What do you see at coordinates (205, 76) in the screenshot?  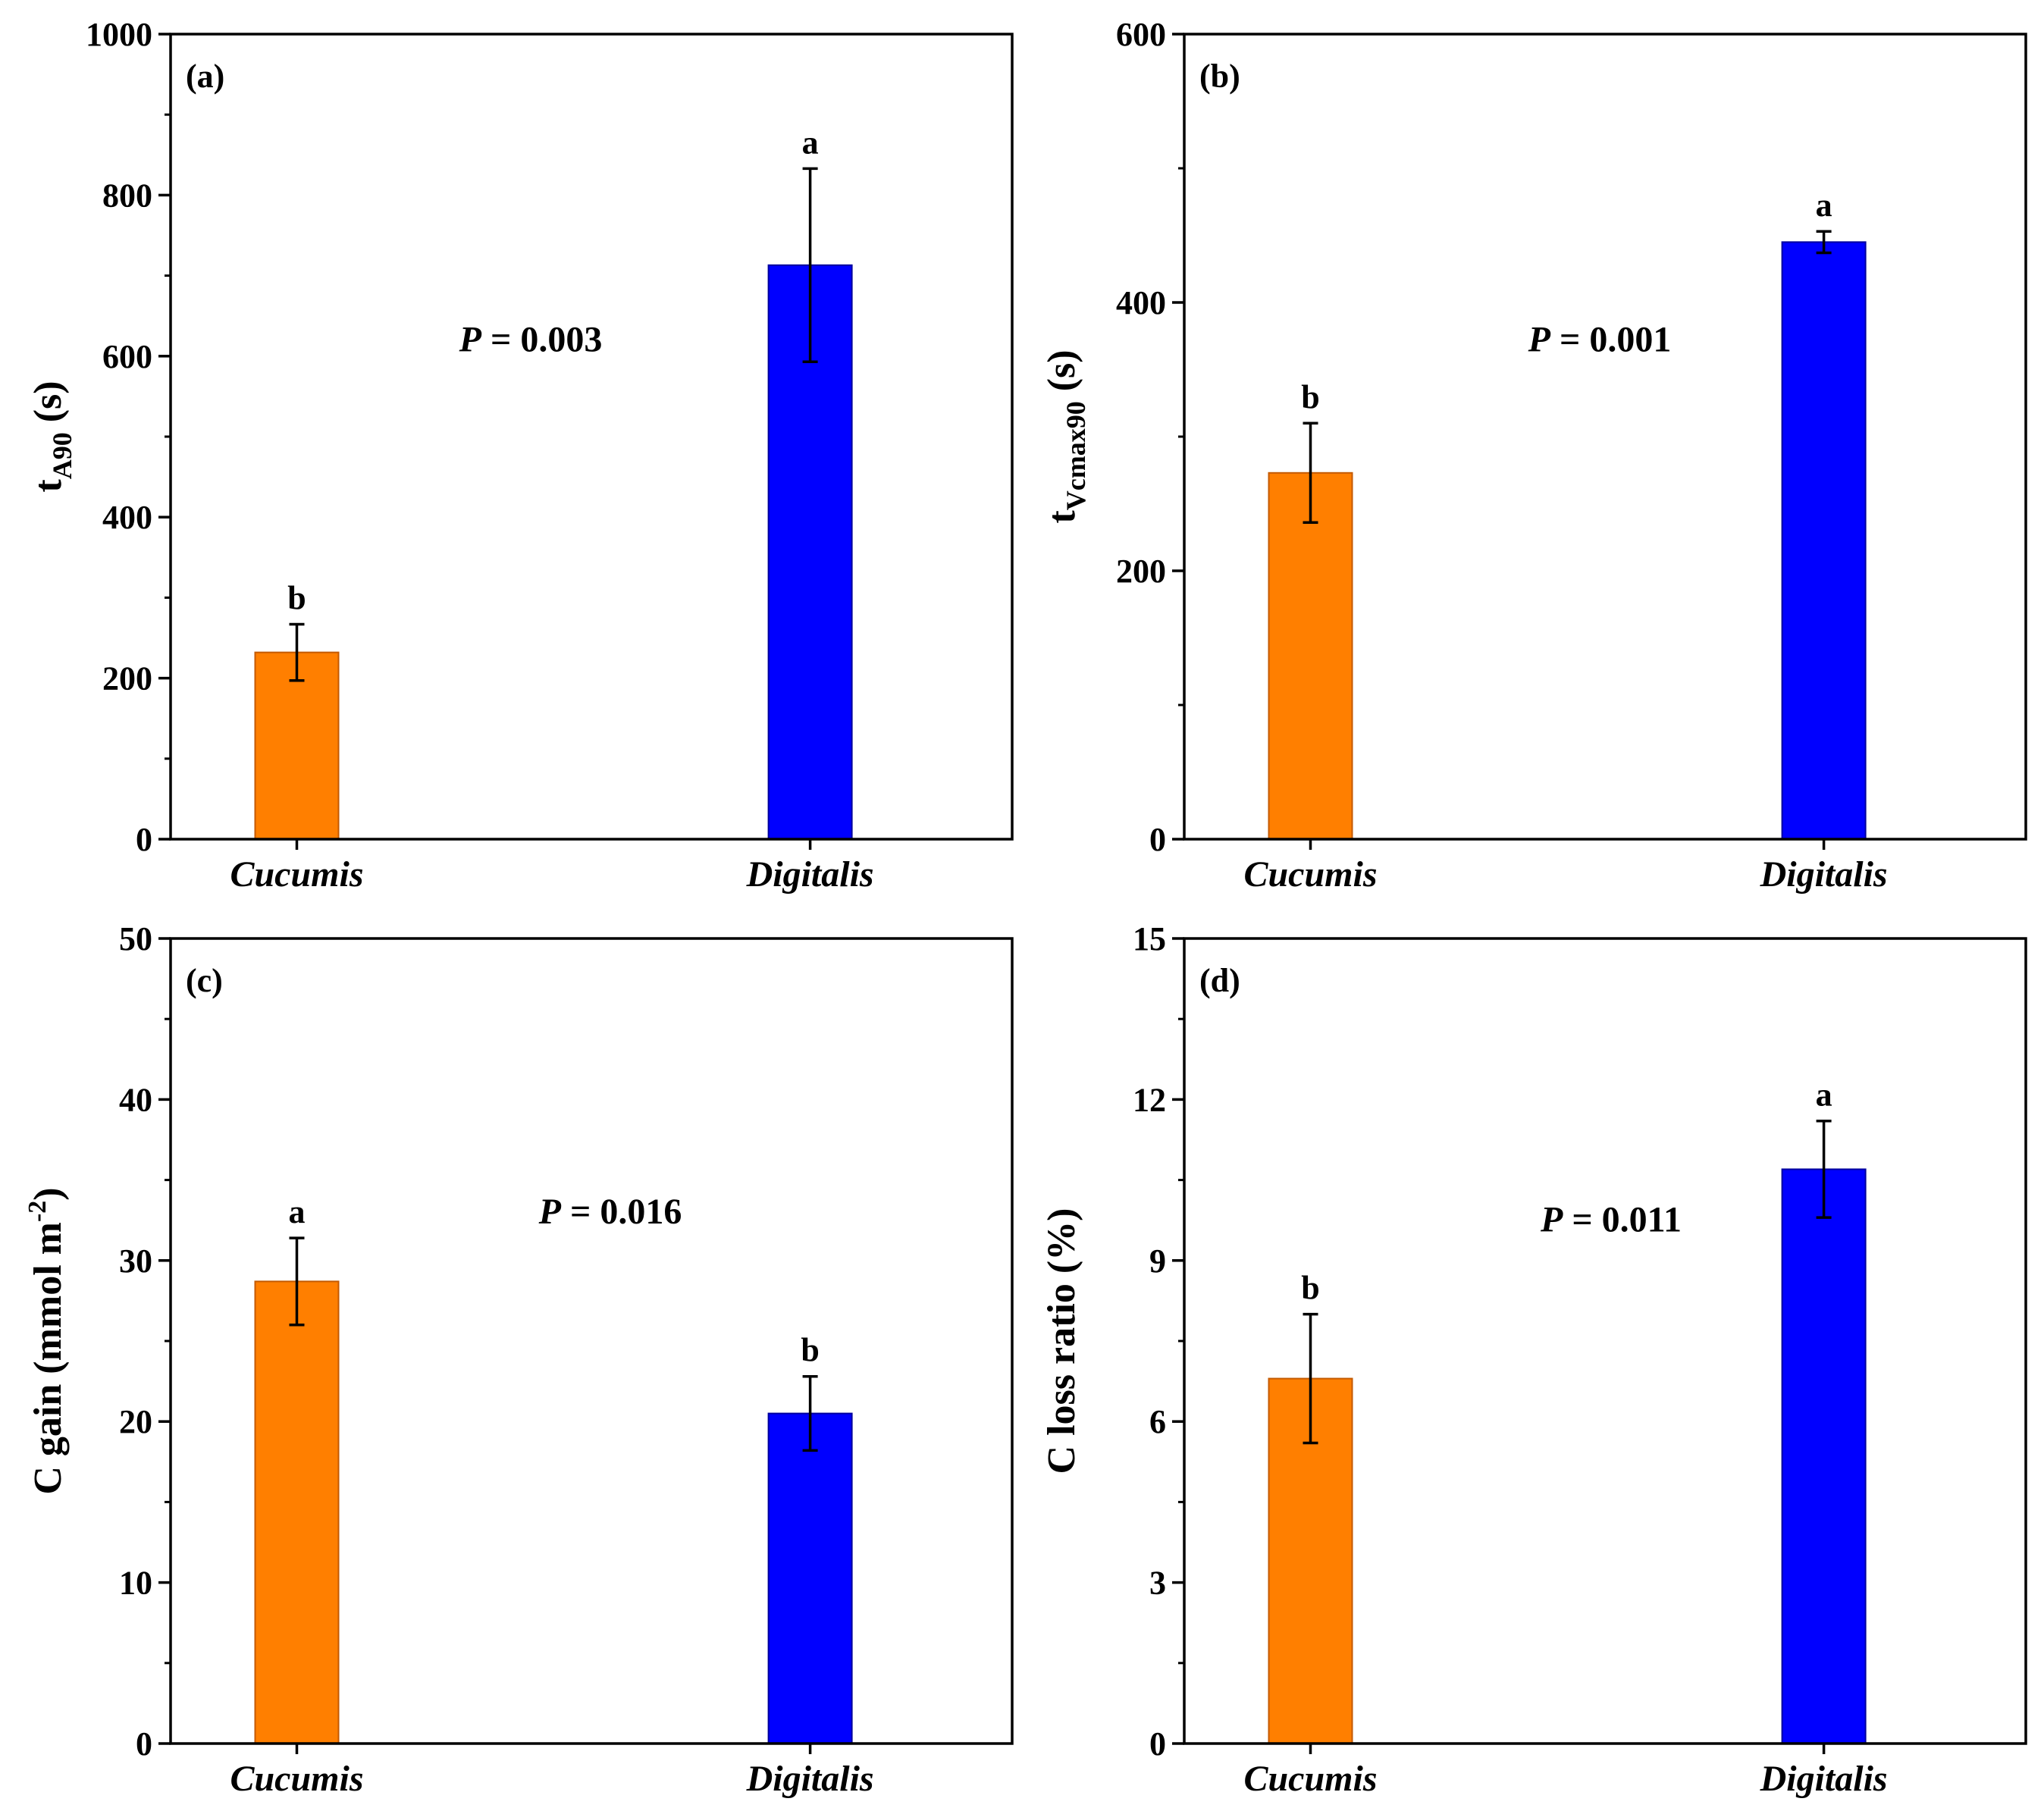 I see `panel-label: (a)` at bounding box center [205, 76].